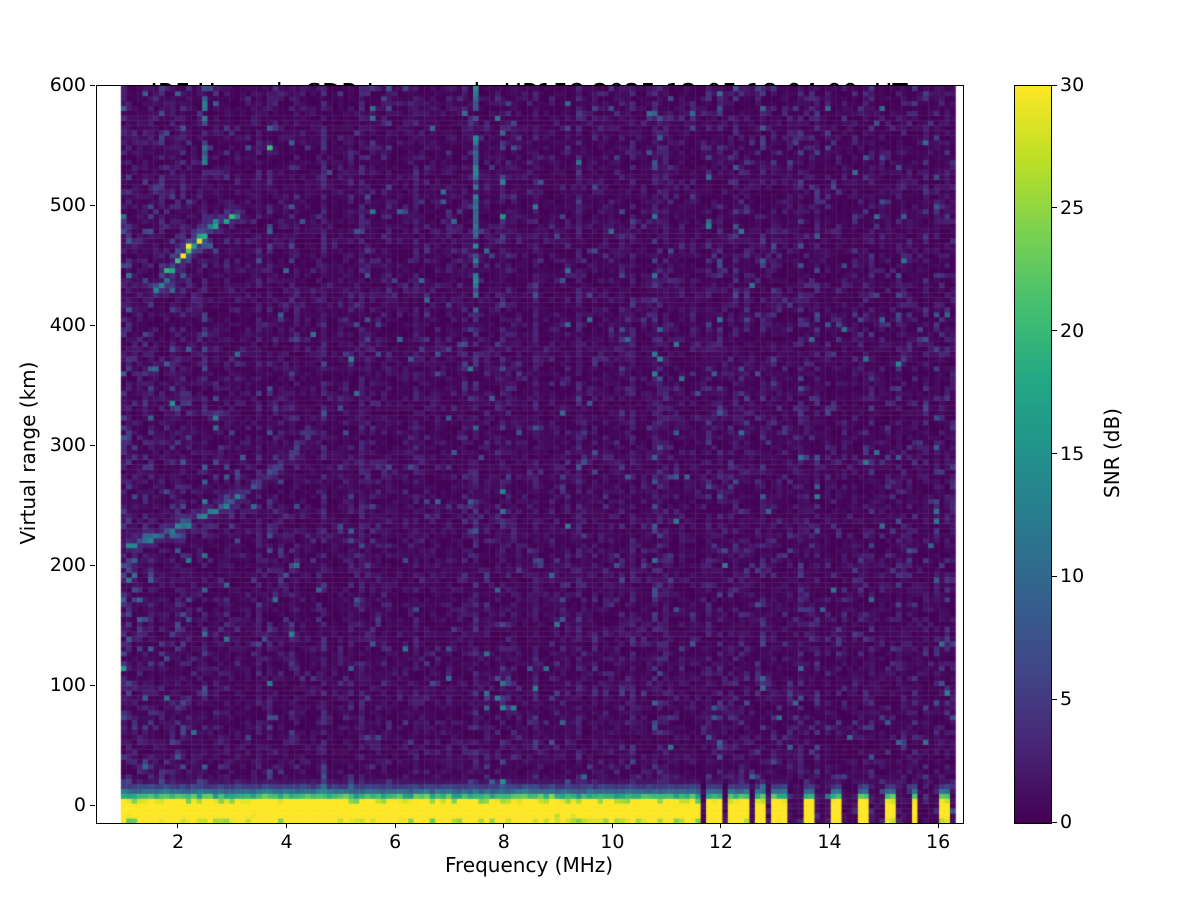 This screenshot has width=1200, height=900. Describe the element at coordinates (178, 842) in the screenshot. I see `x-tick-label: 2` at that location.